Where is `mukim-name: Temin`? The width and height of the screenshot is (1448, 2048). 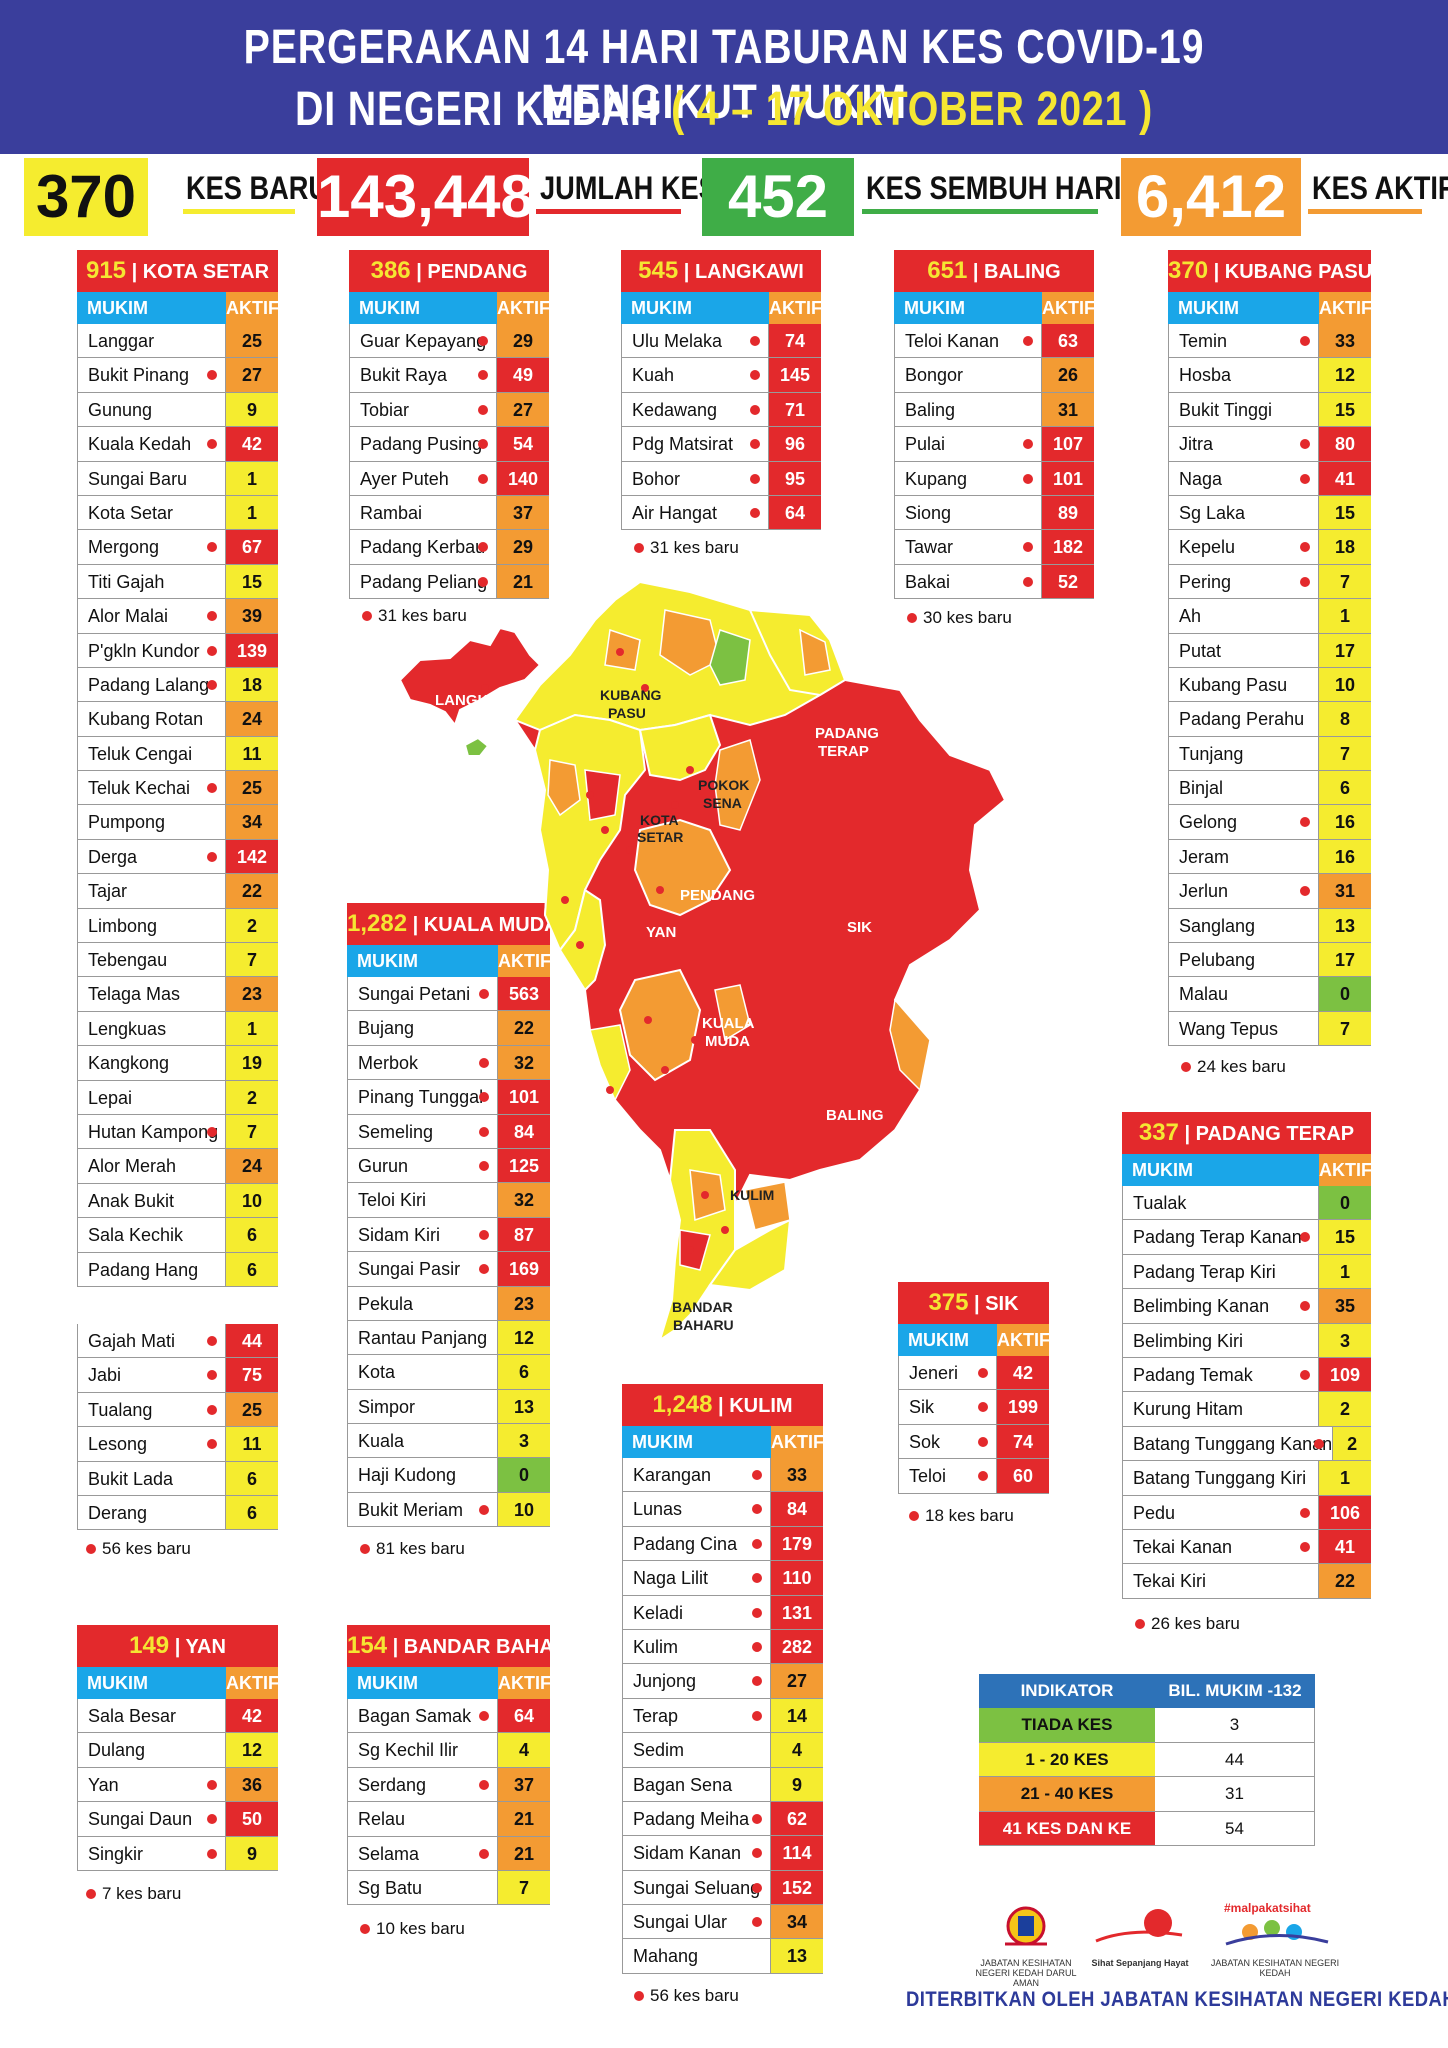 mukim-name: Temin is located at coordinates (1244, 341).